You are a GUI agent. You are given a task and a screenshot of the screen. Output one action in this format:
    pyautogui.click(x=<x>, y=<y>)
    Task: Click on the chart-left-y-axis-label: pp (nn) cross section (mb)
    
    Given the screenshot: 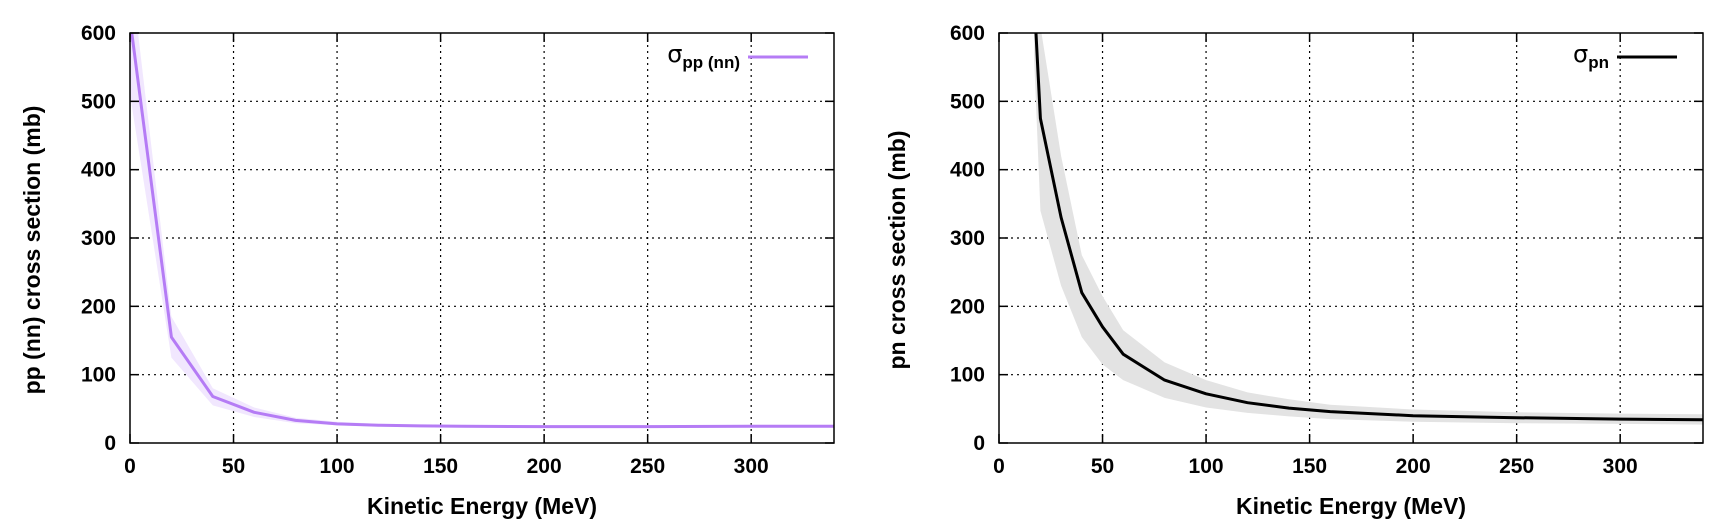 What is the action you would take?
    pyautogui.click(x=32, y=250)
    